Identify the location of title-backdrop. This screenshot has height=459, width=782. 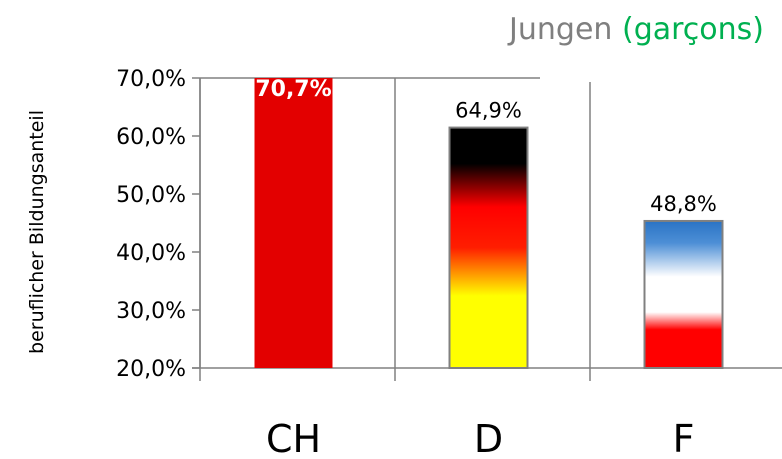
(661, 78).